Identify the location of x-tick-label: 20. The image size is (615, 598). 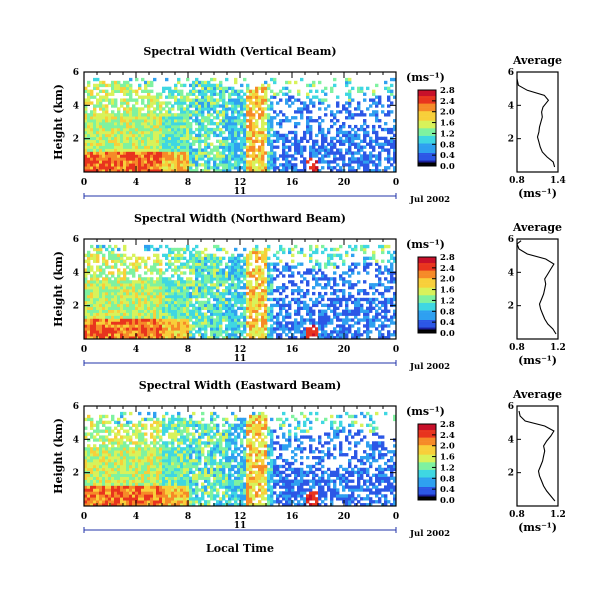
(344, 183).